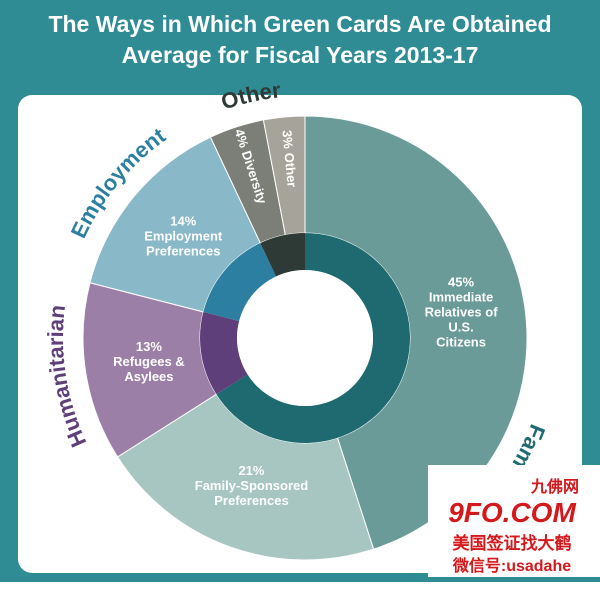  I want to click on slice-name: Citizens, so click(461, 342).